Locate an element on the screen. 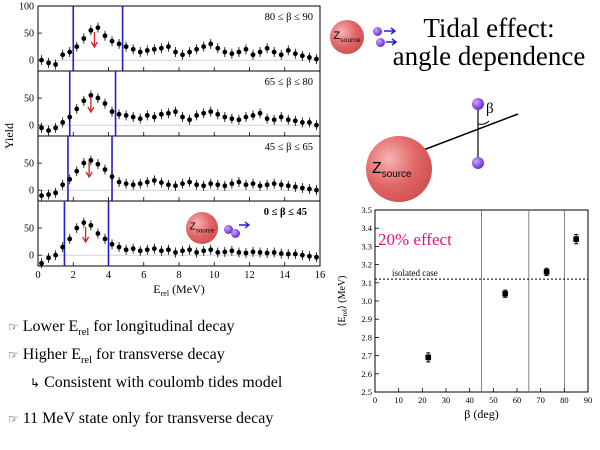 This screenshot has width=600, height=450. source-nucleus-icon: Zsource is located at coordinates (399, 169).